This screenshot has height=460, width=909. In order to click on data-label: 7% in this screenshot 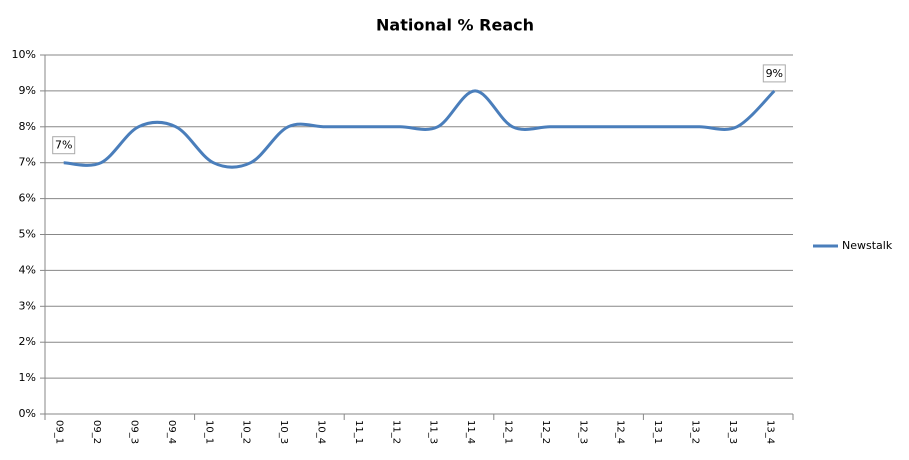, I will do `click(63, 145)`.